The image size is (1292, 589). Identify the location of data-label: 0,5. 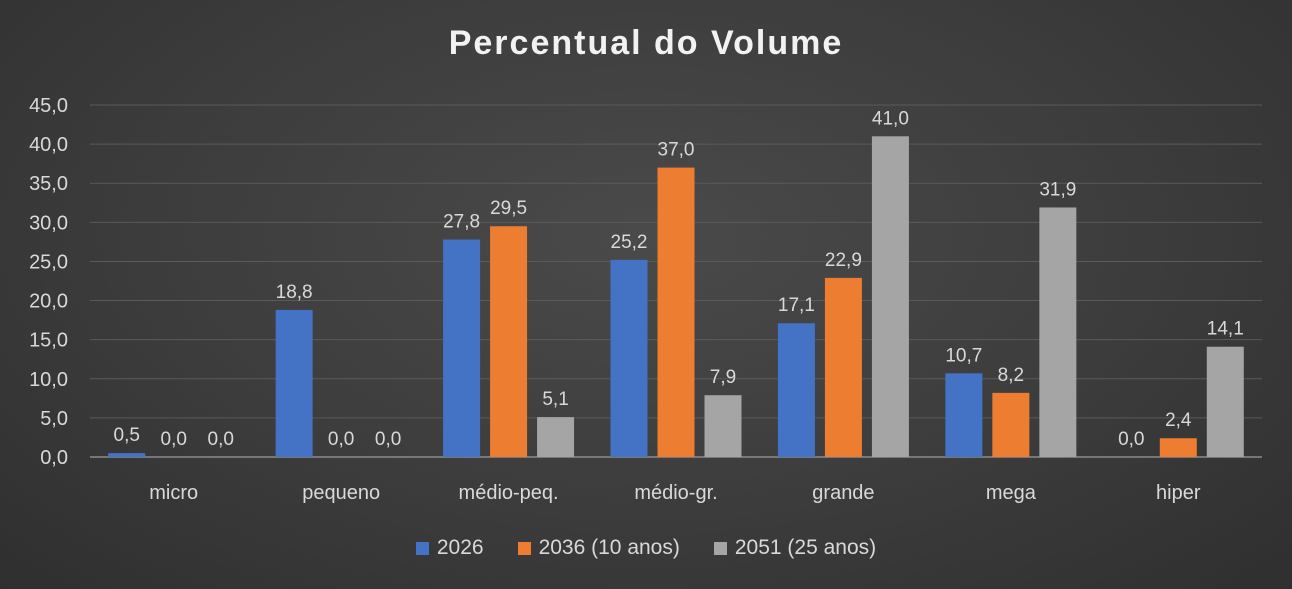
(127, 435).